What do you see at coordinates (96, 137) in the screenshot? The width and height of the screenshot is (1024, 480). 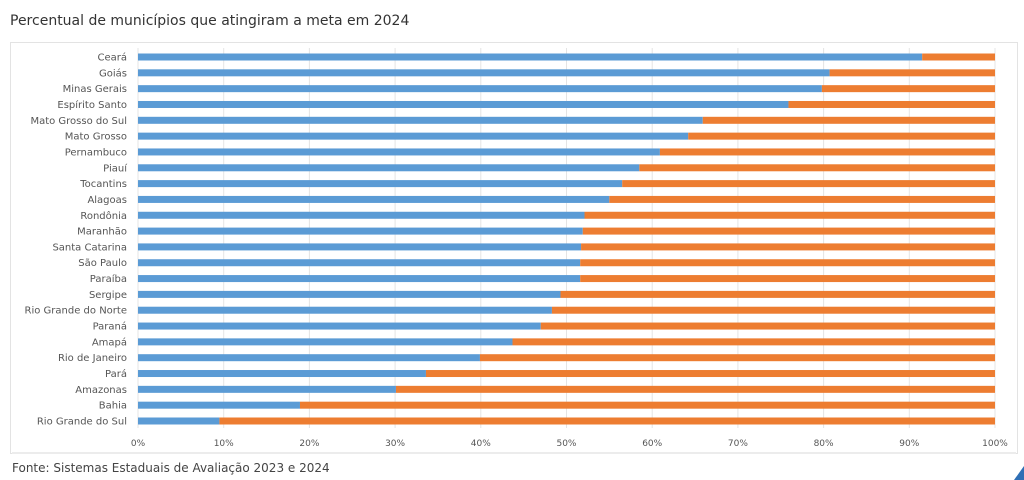 I see `category-label: Mato Grosso` at bounding box center [96, 137].